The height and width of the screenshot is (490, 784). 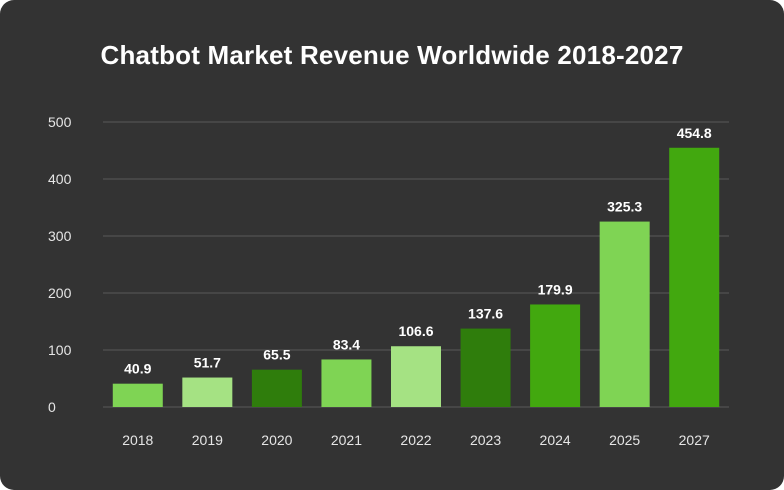 What do you see at coordinates (276, 388) in the screenshot?
I see `bar-2020` at bounding box center [276, 388].